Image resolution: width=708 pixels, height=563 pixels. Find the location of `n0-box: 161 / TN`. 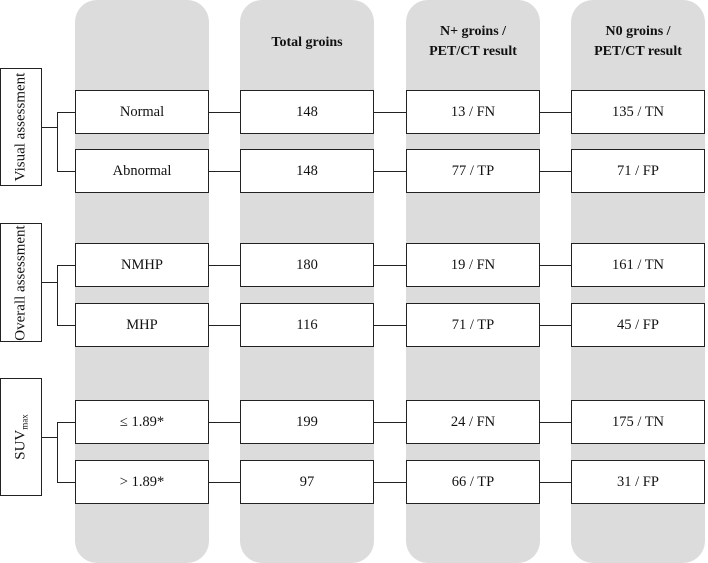

n0-box: 161 / TN is located at coordinates (638, 265).